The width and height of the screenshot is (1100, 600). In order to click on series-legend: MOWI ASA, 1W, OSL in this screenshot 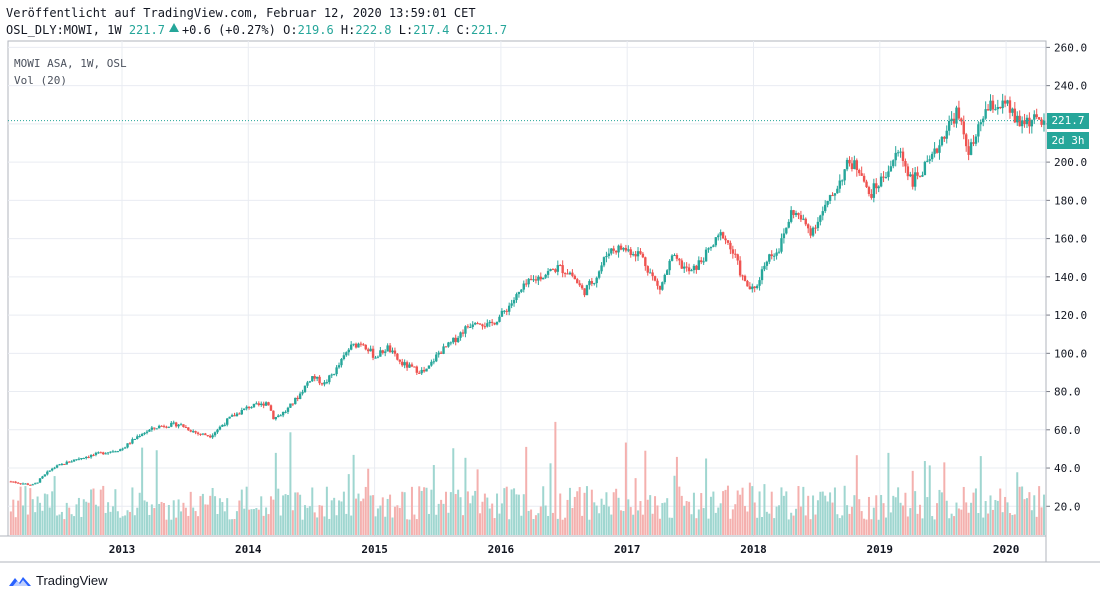, I will do `click(70, 63)`.